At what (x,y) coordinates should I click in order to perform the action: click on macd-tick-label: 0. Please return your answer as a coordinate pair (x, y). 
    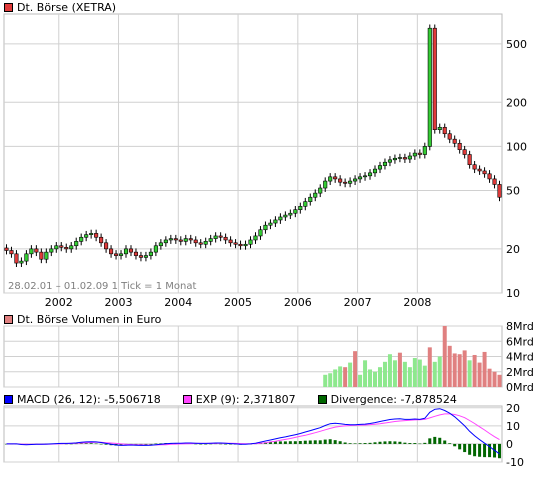
    Looking at the image, I should click on (509, 444).